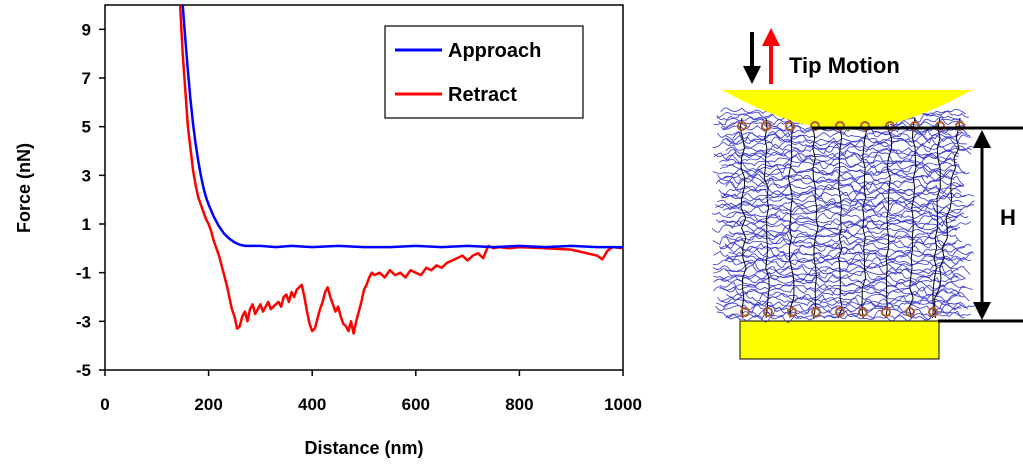  I want to click on legend-box, so click(484, 72).